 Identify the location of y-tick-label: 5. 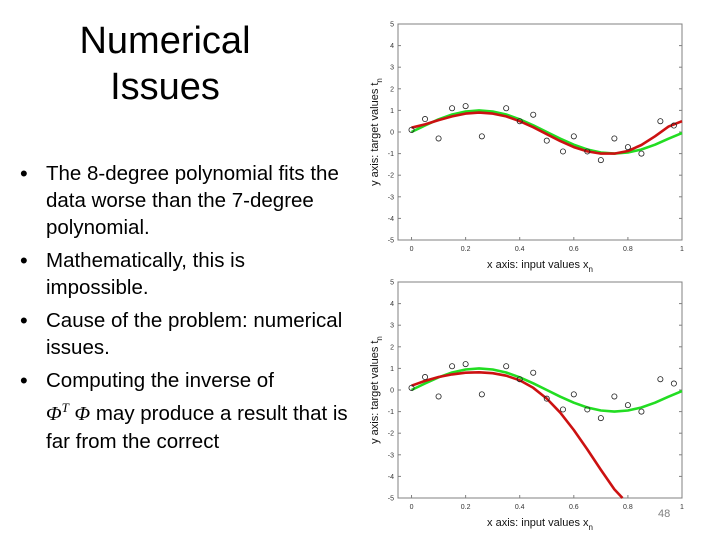
(392, 283).